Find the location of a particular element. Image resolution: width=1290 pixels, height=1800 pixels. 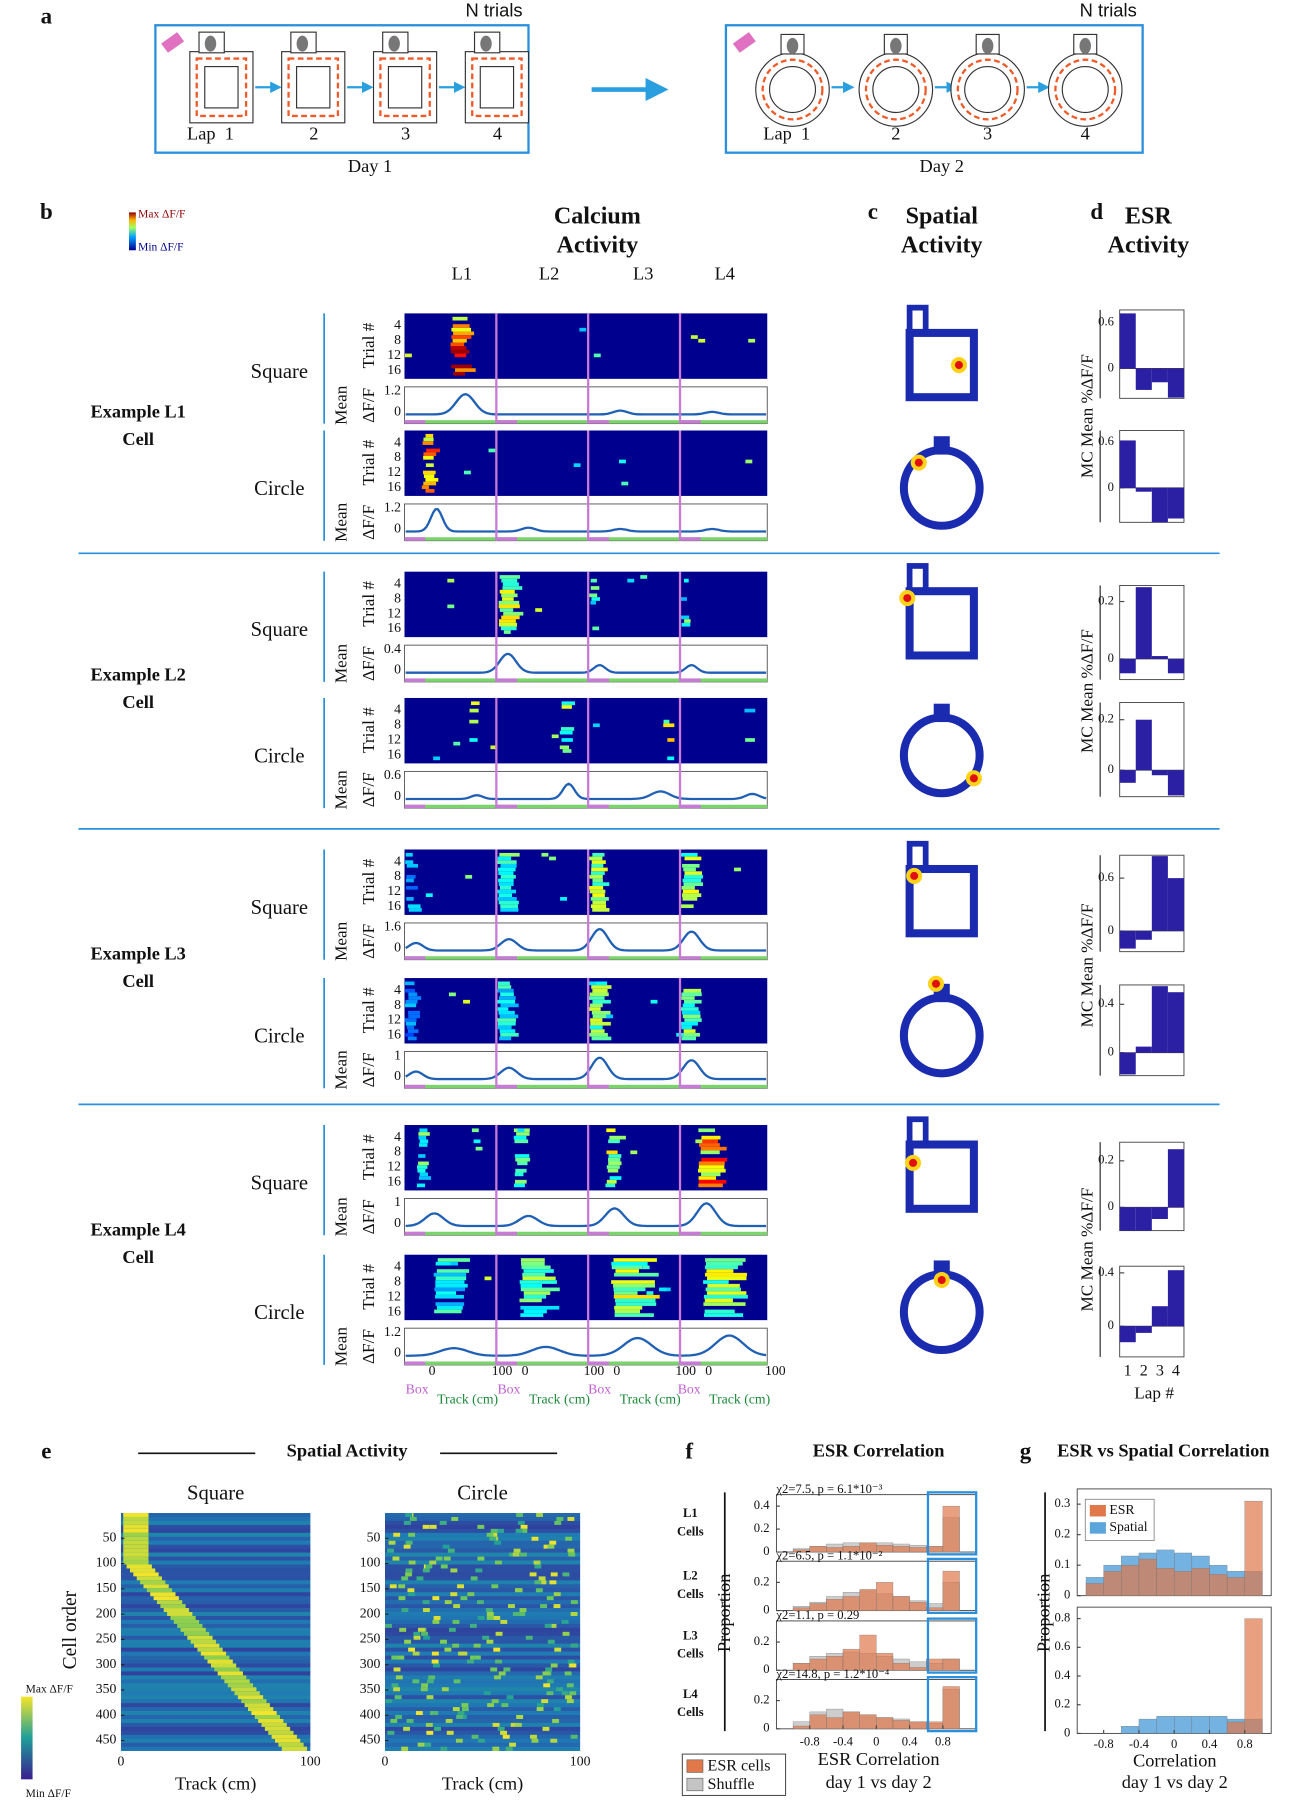

label: 0.8 is located at coordinates (943, 1741).